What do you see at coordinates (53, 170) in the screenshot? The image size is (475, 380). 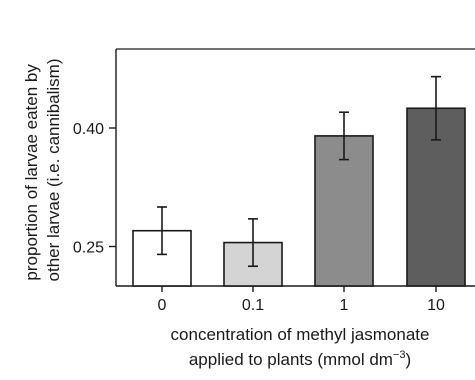 I see `y-axis-title-line-2: other larvae (i.e. cannibalism)` at bounding box center [53, 170].